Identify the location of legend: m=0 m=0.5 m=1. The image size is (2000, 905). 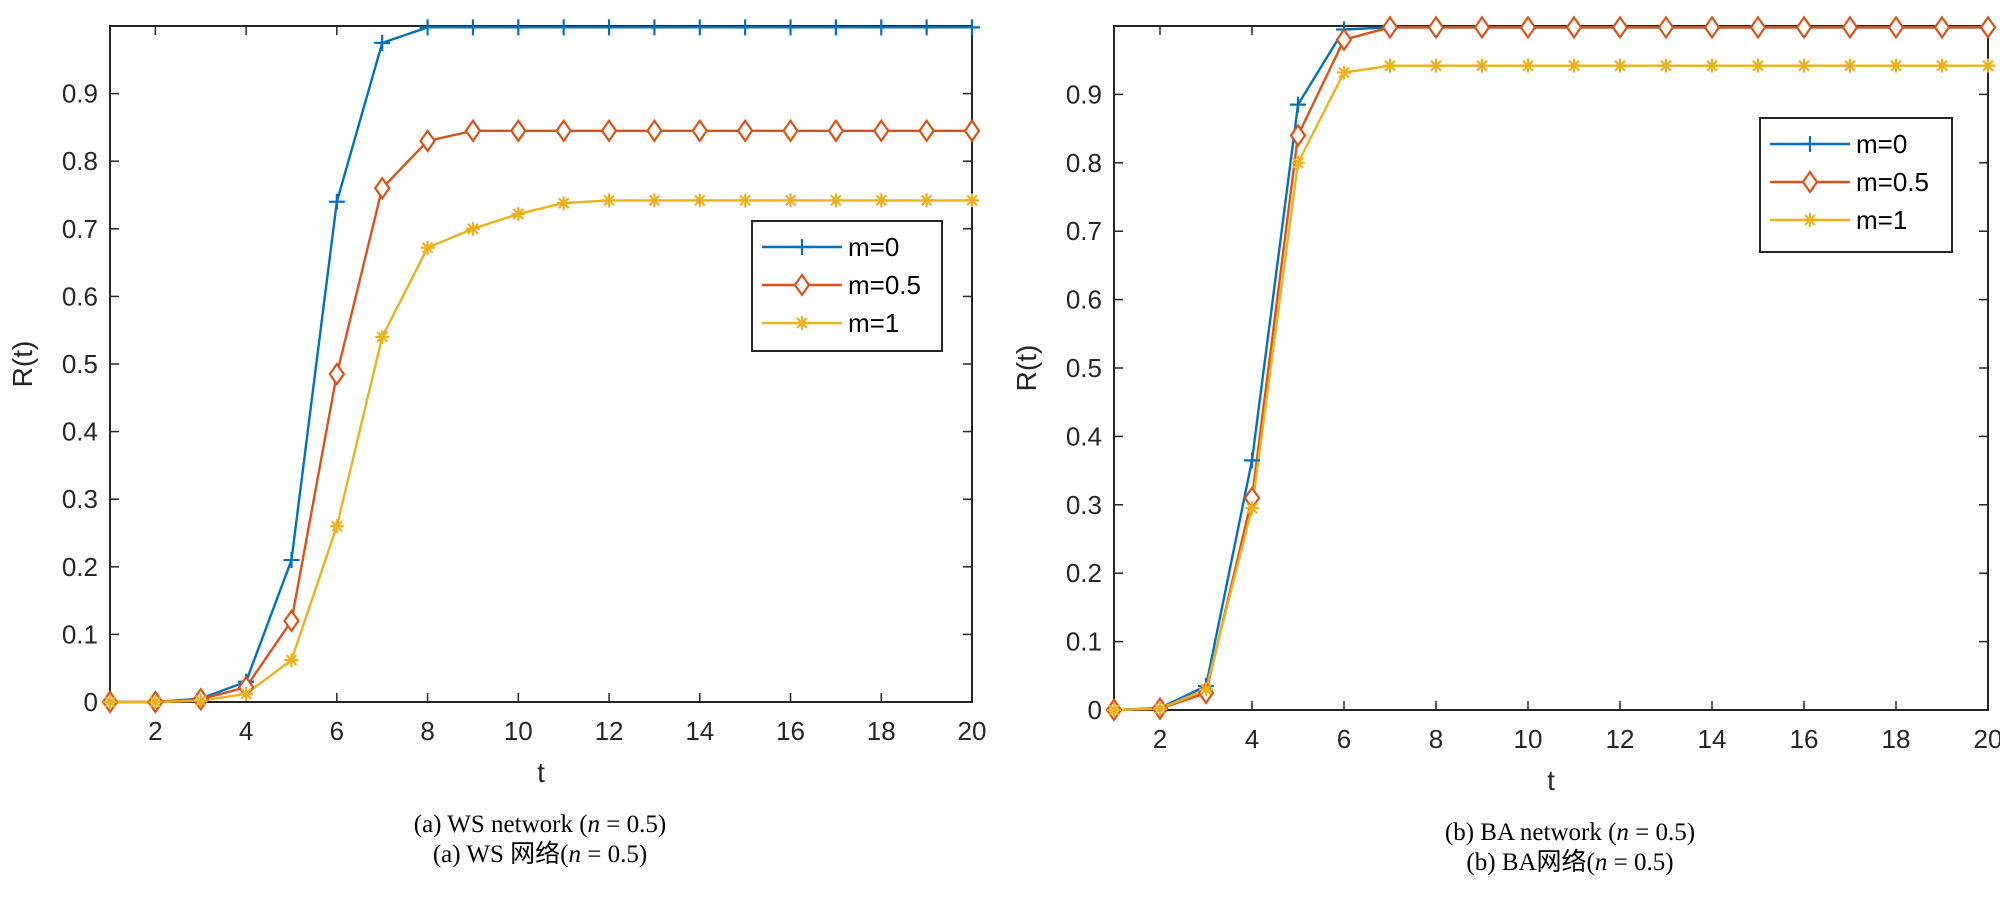
(1856, 185).